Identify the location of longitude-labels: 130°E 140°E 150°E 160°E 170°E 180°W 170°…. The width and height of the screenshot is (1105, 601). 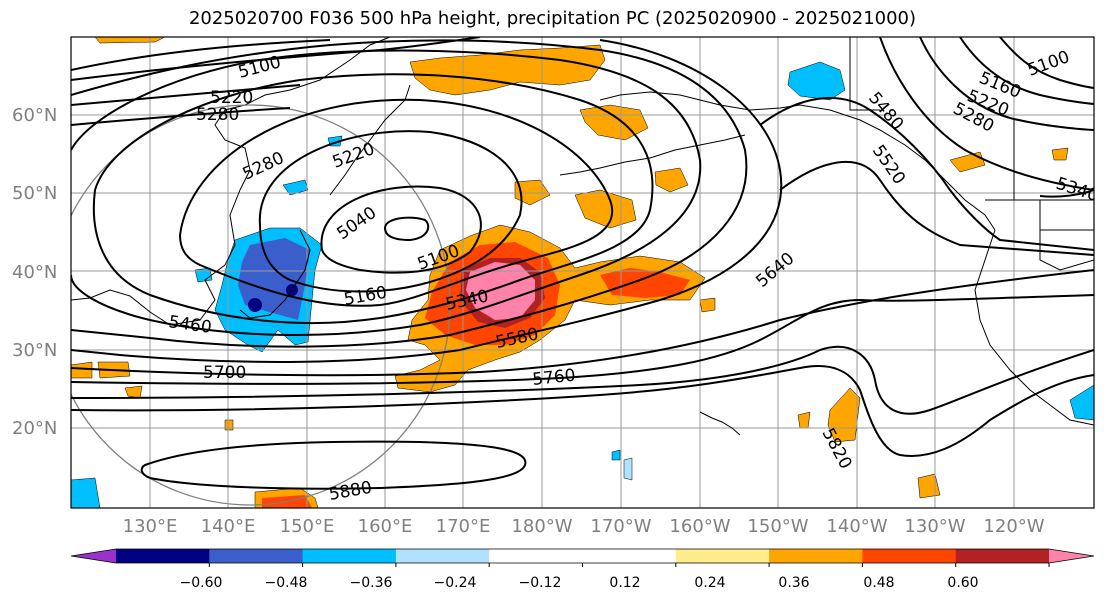
(584, 526).